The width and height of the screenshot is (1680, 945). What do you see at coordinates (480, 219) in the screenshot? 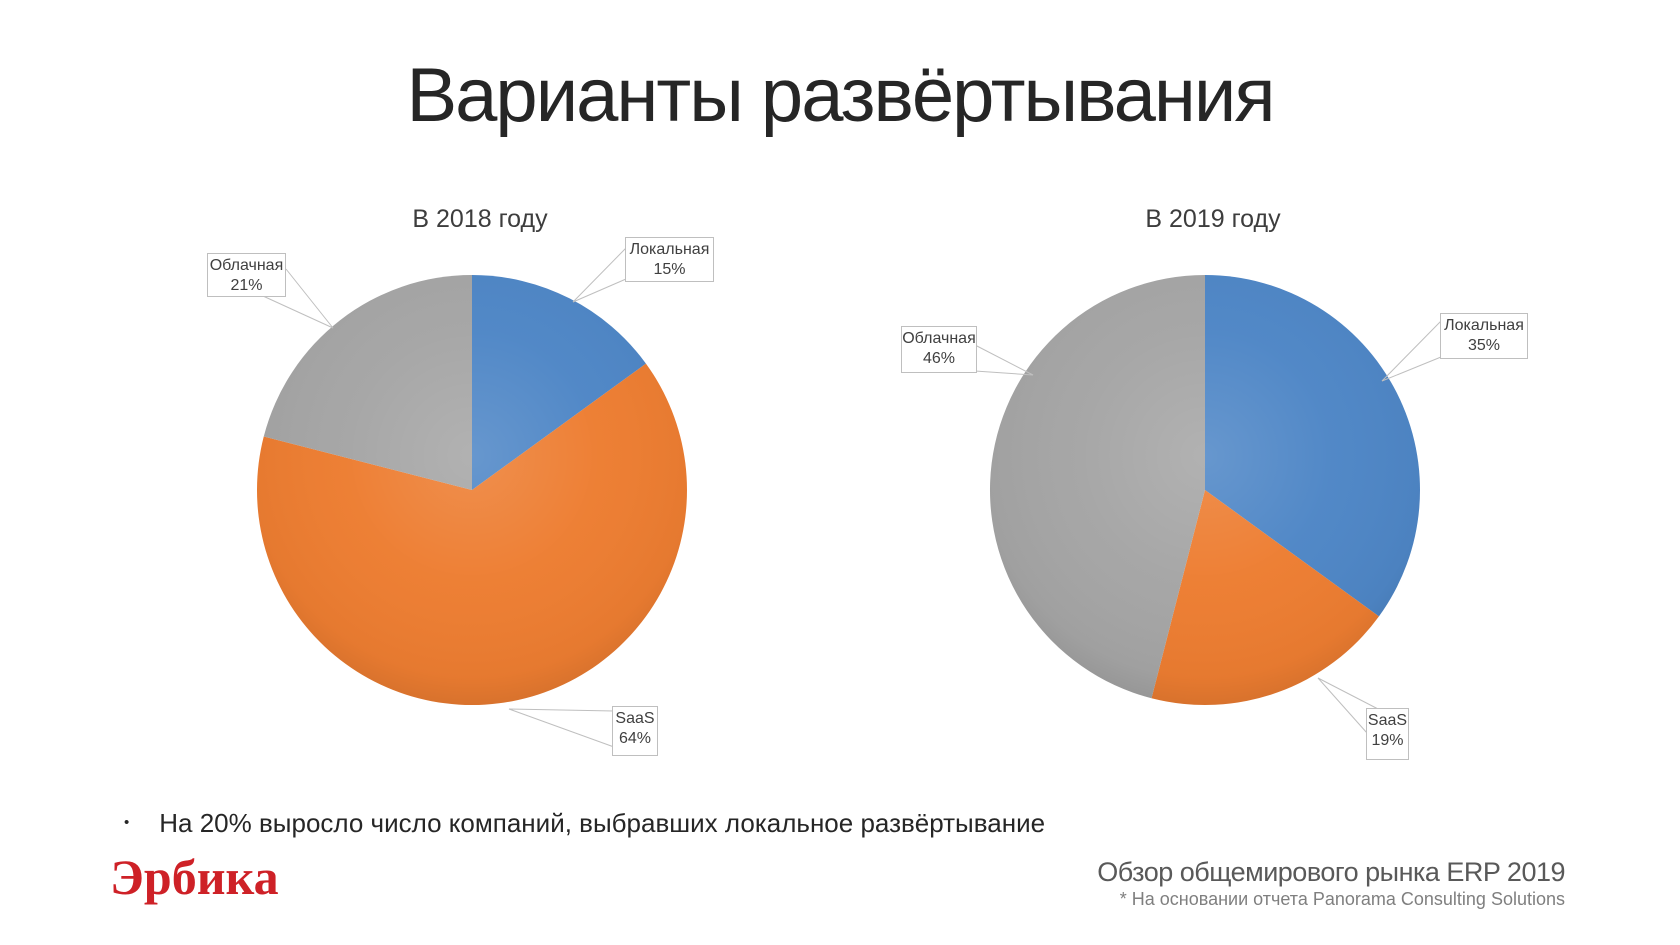
I see `chart-title-2018: В 2018 году` at bounding box center [480, 219].